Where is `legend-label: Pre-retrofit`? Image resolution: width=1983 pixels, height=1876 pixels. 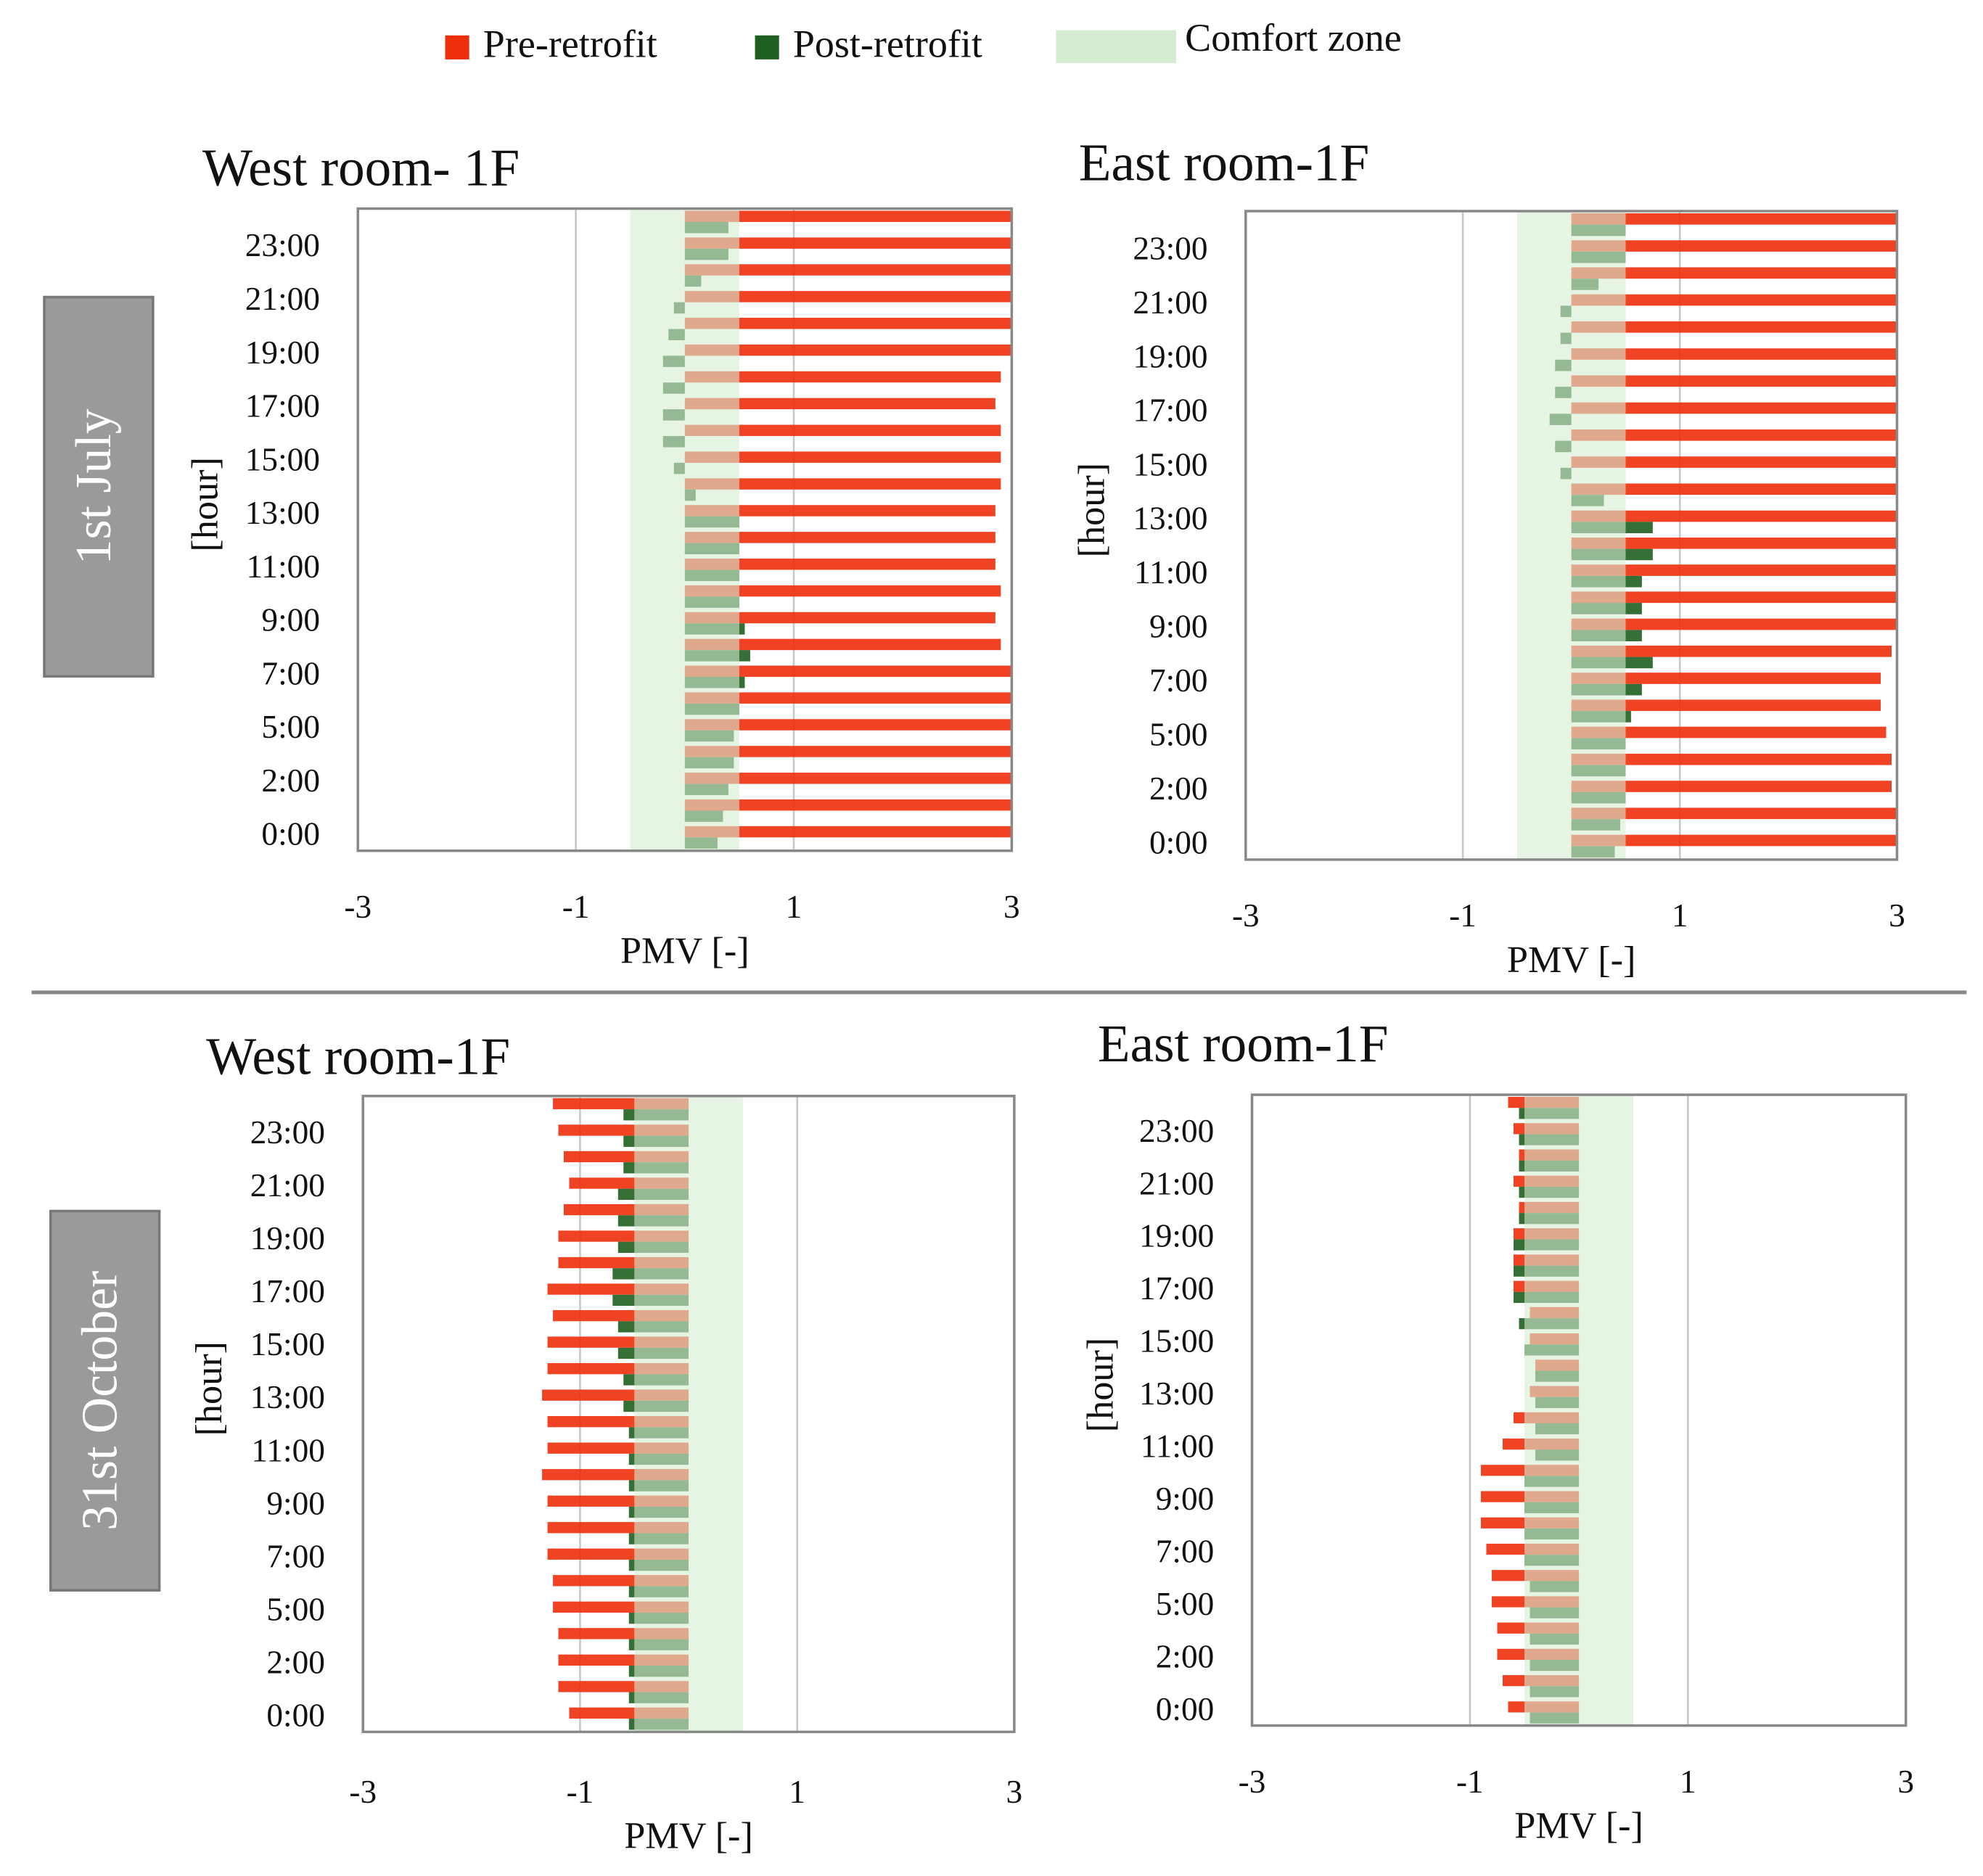
legend-label: Pre-retrofit is located at coordinates (570, 44).